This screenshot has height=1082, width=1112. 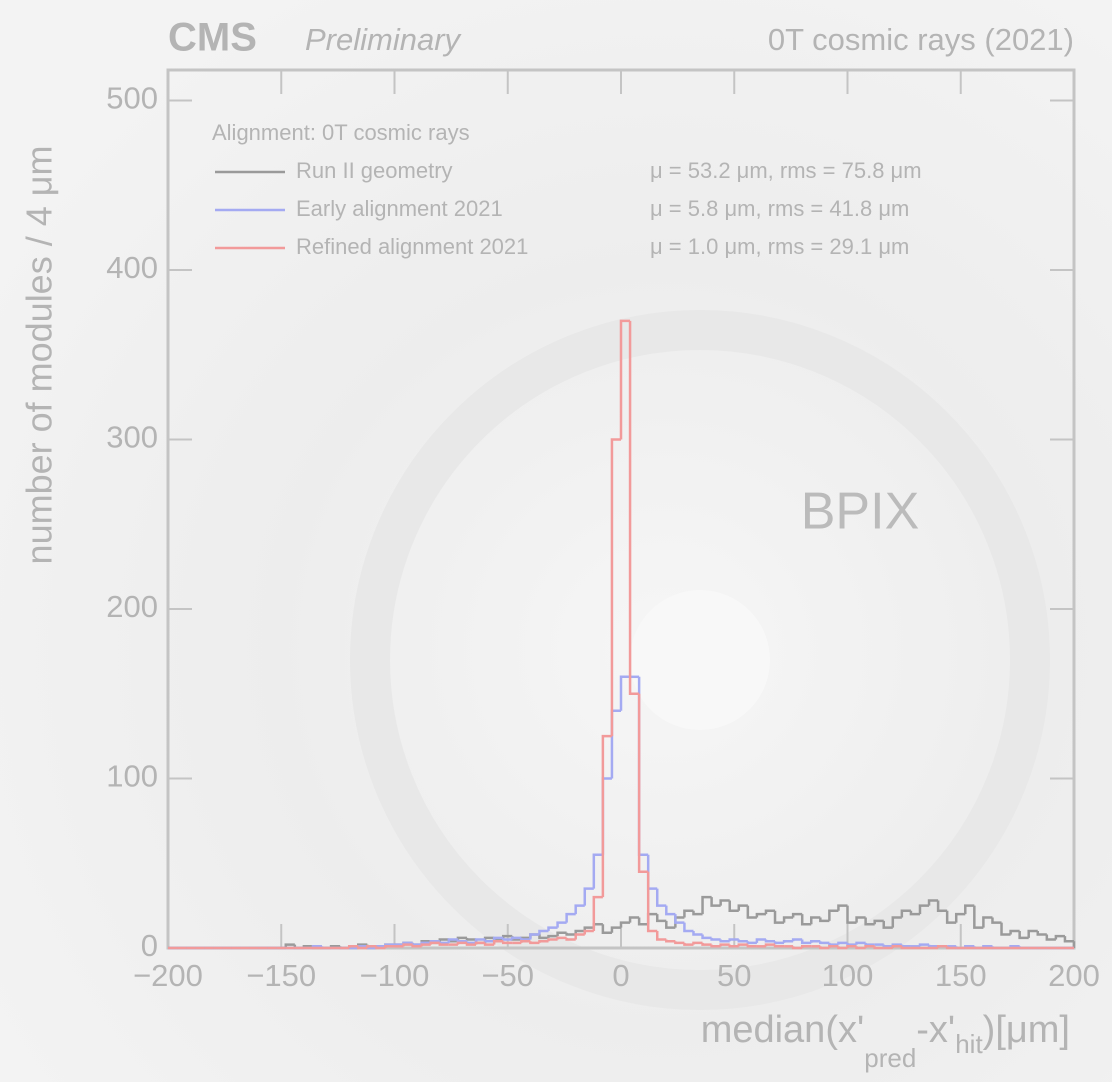 I want to click on x-label-part: )[μm], so click(x=1026, y=1030).